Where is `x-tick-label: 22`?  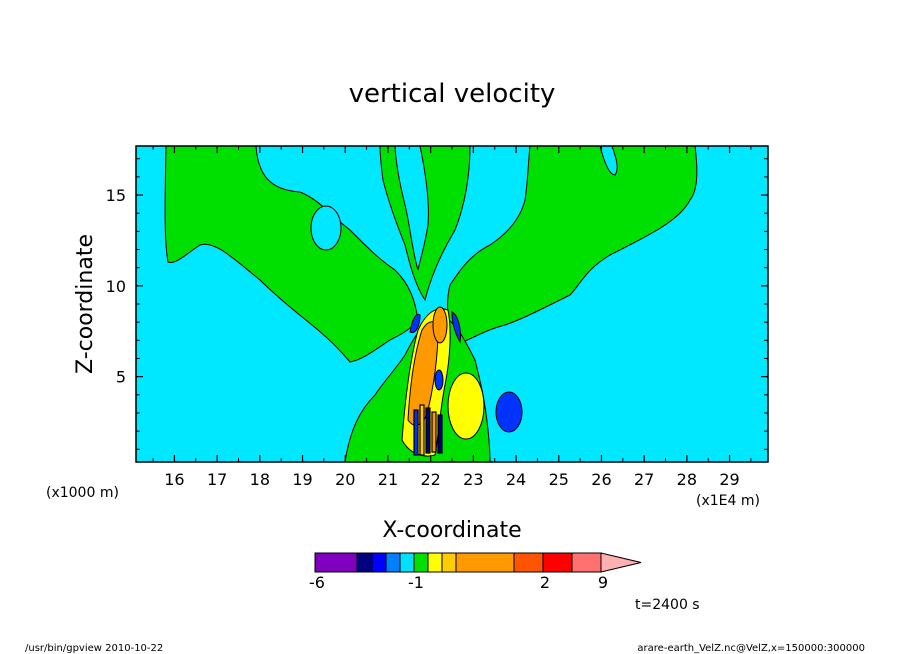 x-tick-label: 22 is located at coordinates (430, 479).